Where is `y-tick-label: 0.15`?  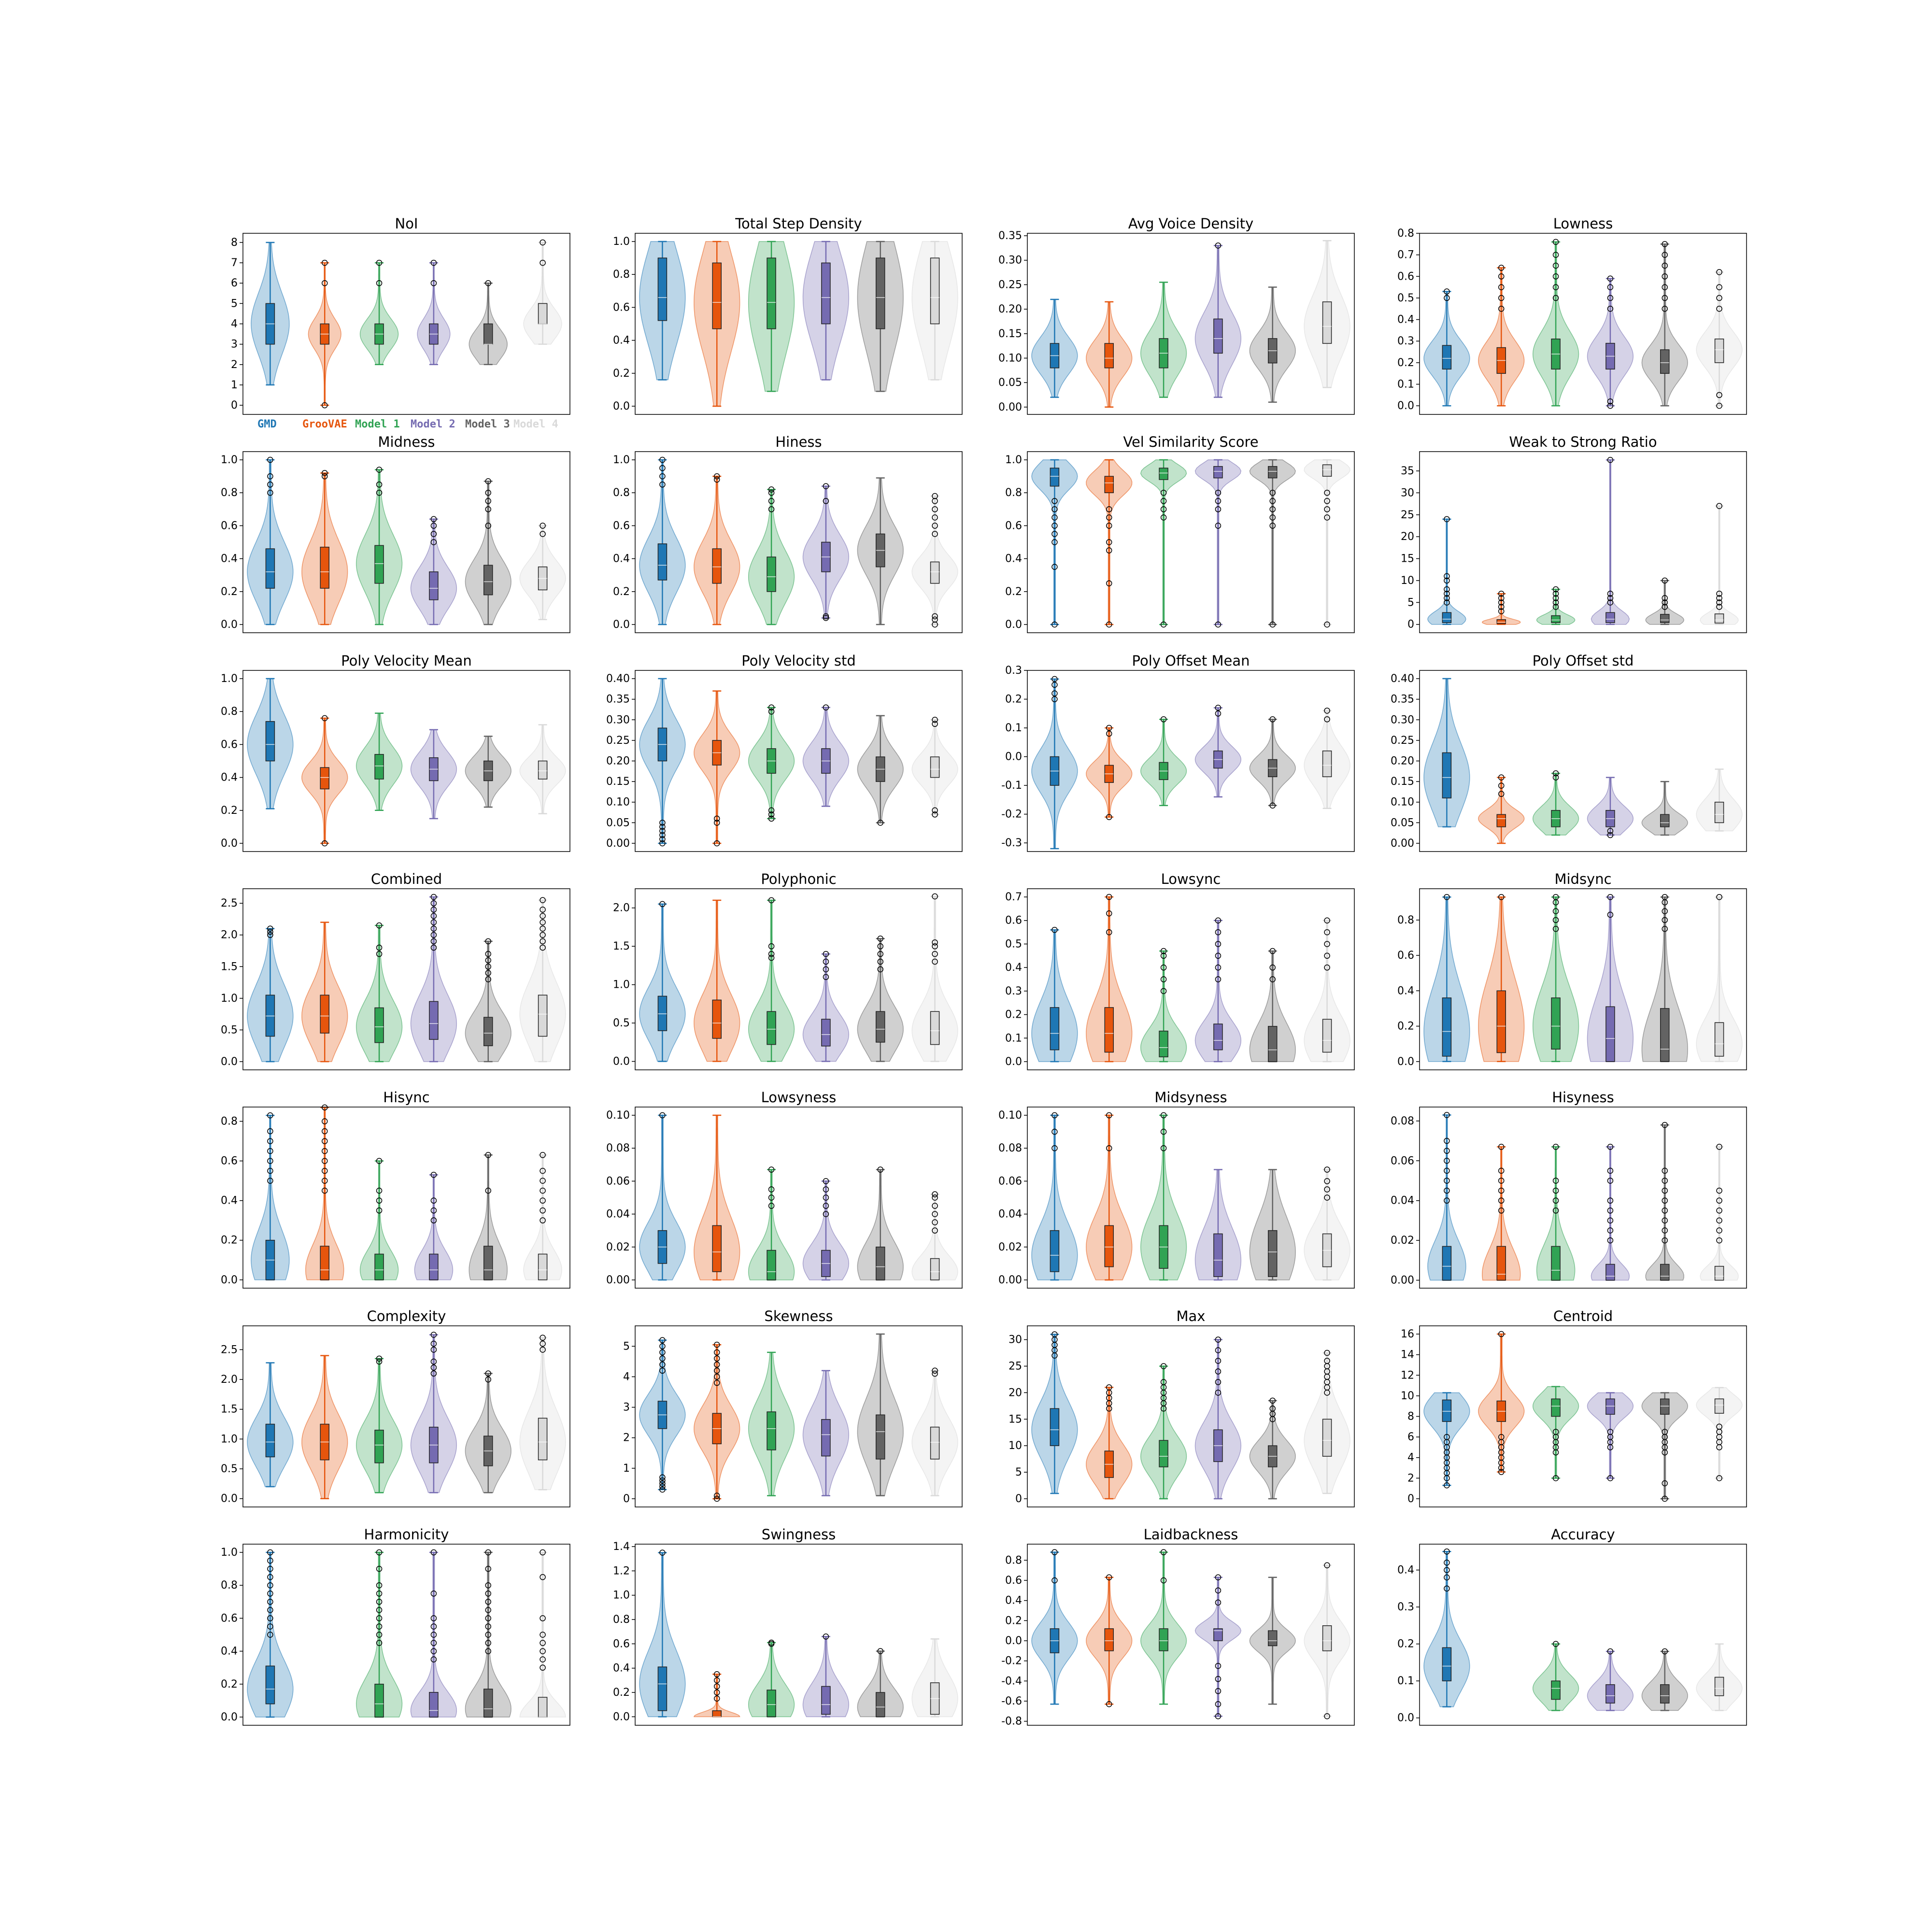 y-tick-label: 0.15 is located at coordinates (1010, 334).